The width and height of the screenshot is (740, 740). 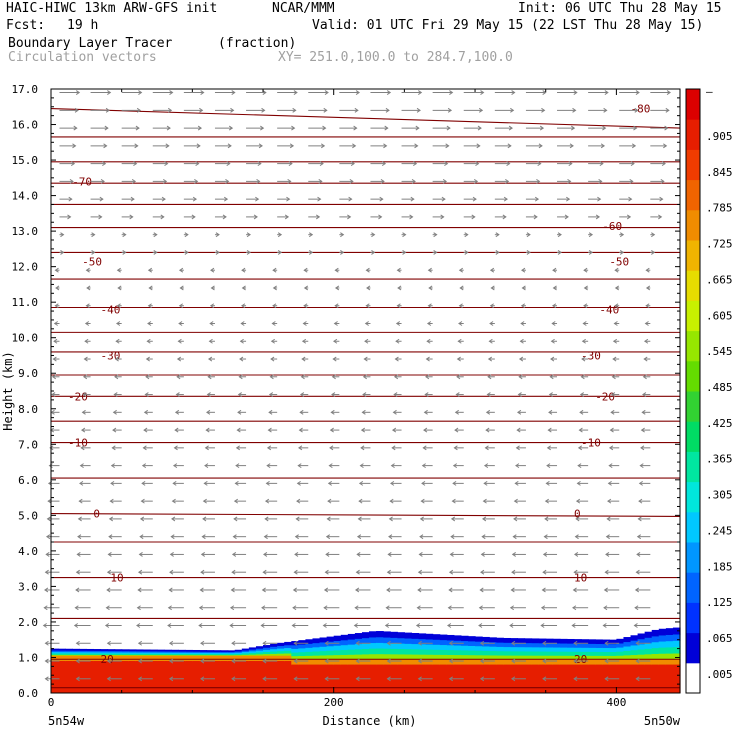 What do you see at coordinates (612, 226) in the screenshot?
I see `contour-label: -60` at bounding box center [612, 226].